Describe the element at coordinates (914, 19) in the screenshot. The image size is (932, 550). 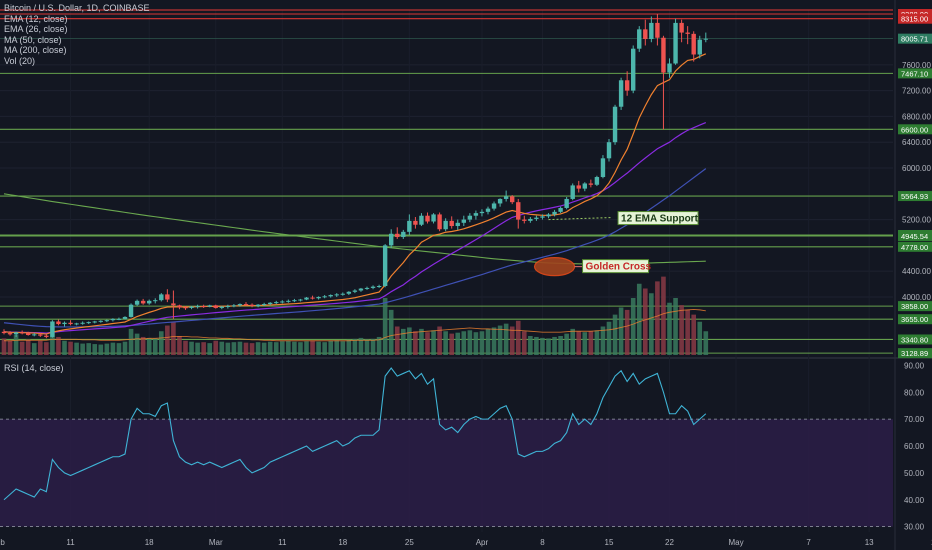
I see `price-level-label-1: 8315.00` at that location.